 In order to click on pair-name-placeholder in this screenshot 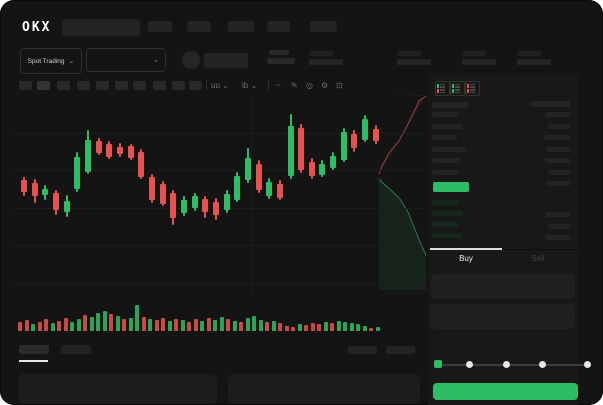, I will do `click(226, 60)`.